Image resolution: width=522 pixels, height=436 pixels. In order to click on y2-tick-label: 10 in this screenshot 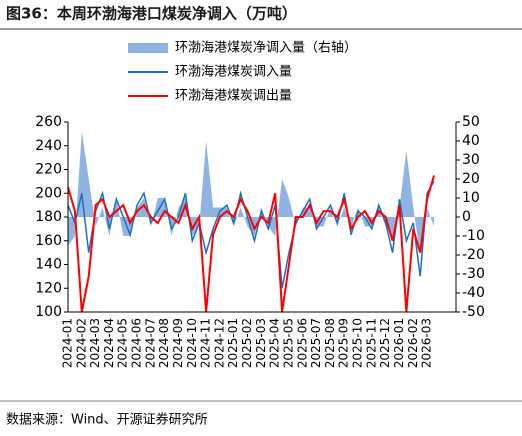, I will do `click(471, 198)`.